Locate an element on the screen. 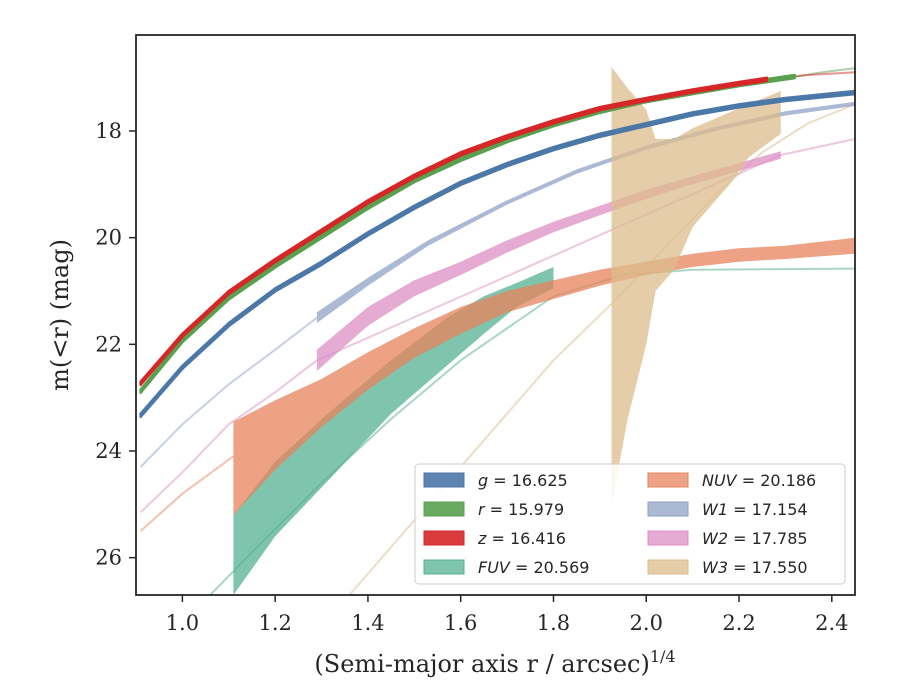 Image resolution: width=900 pixels, height=700 pixels. legend-swatch-W2 is located at coordinates (668, 538).